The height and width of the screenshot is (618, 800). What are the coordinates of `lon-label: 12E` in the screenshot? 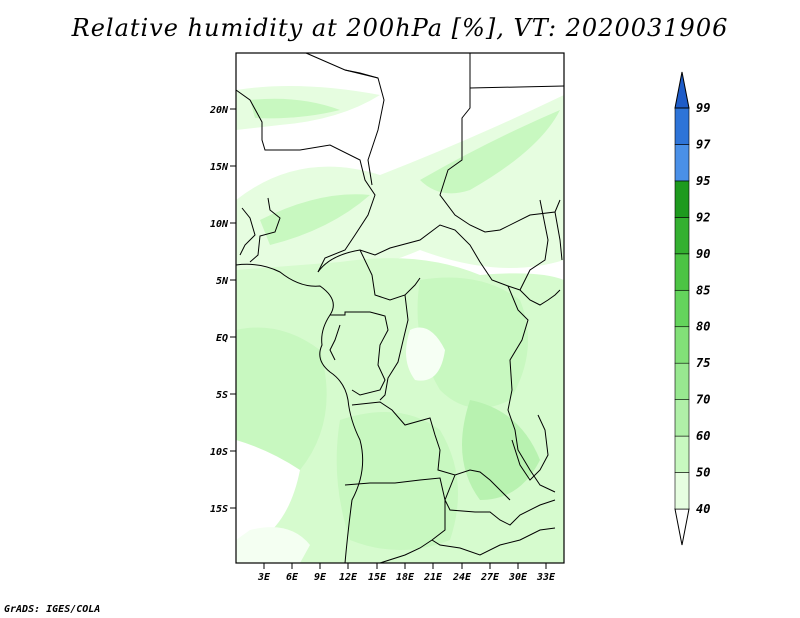 It's located at (348, 577).